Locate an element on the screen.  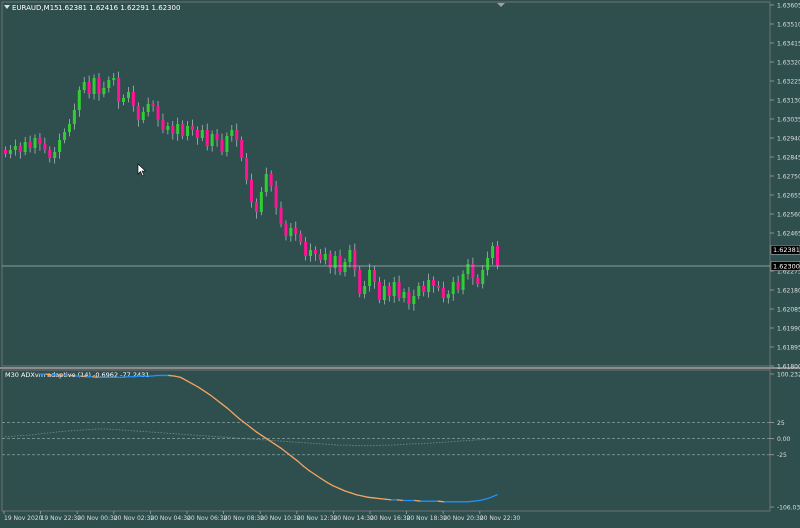
time-tick-label: 20 Nov 08:30 is located at coordinates (244, 518).